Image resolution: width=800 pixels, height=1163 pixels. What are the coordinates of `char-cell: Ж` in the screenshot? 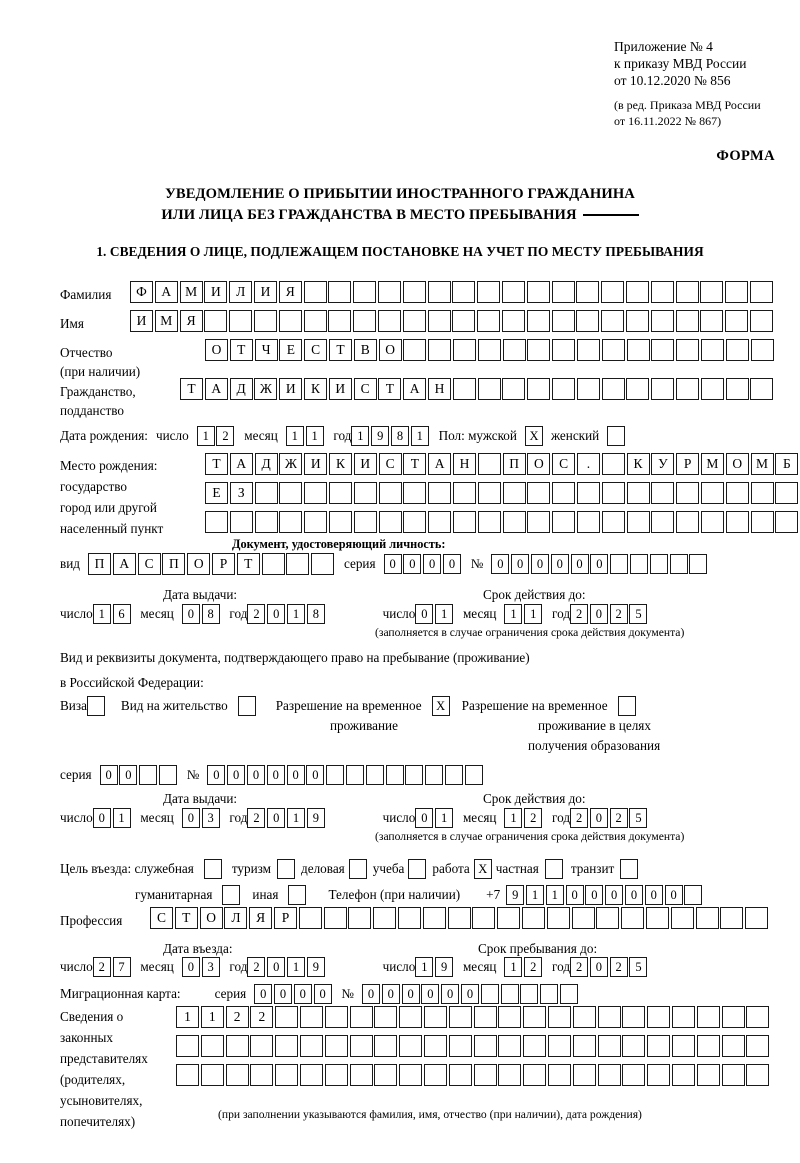 It's located at (291, 464).